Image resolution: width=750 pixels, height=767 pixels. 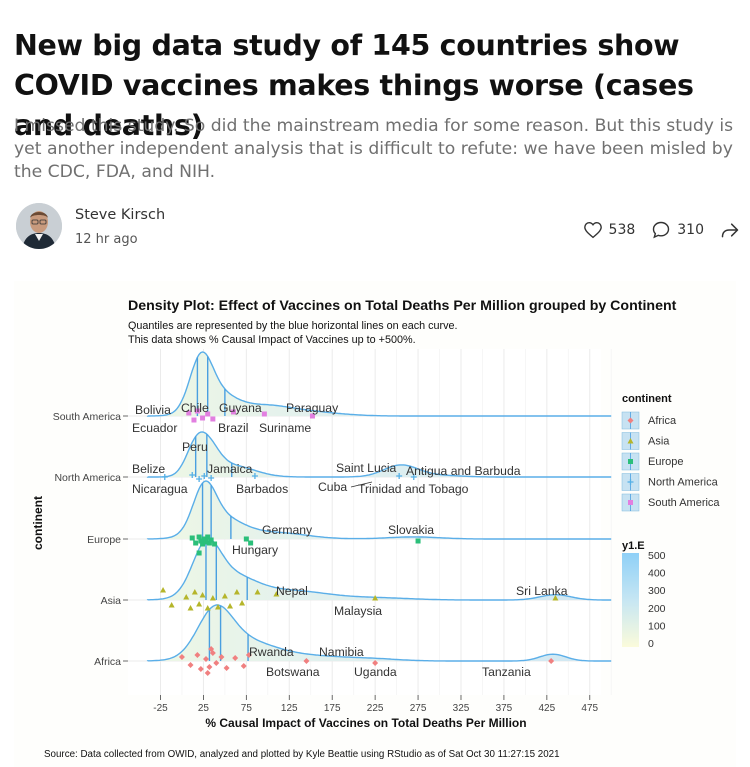 I want to click on legend-label-asia: Asia, so click(x=659, y=442).